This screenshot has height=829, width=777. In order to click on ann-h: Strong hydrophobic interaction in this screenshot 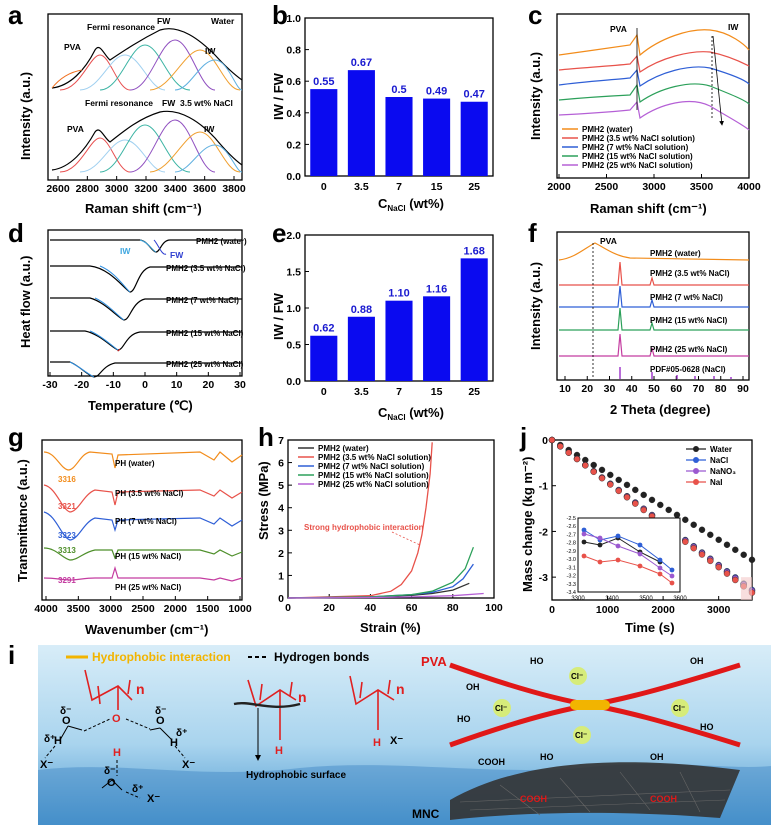, I will do `click(364, 527)`.